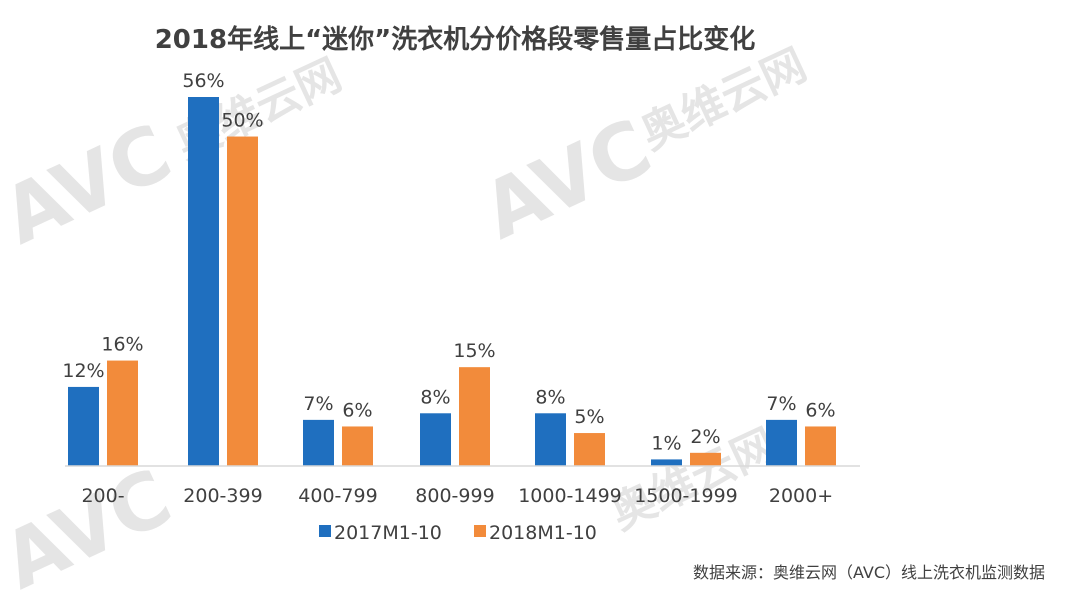 The image size is (1080, 606). What do you see at coordinates (666, 462) in the screenshot?
I see `bar-2017-1500-1999` at bounding box center [666, 462].